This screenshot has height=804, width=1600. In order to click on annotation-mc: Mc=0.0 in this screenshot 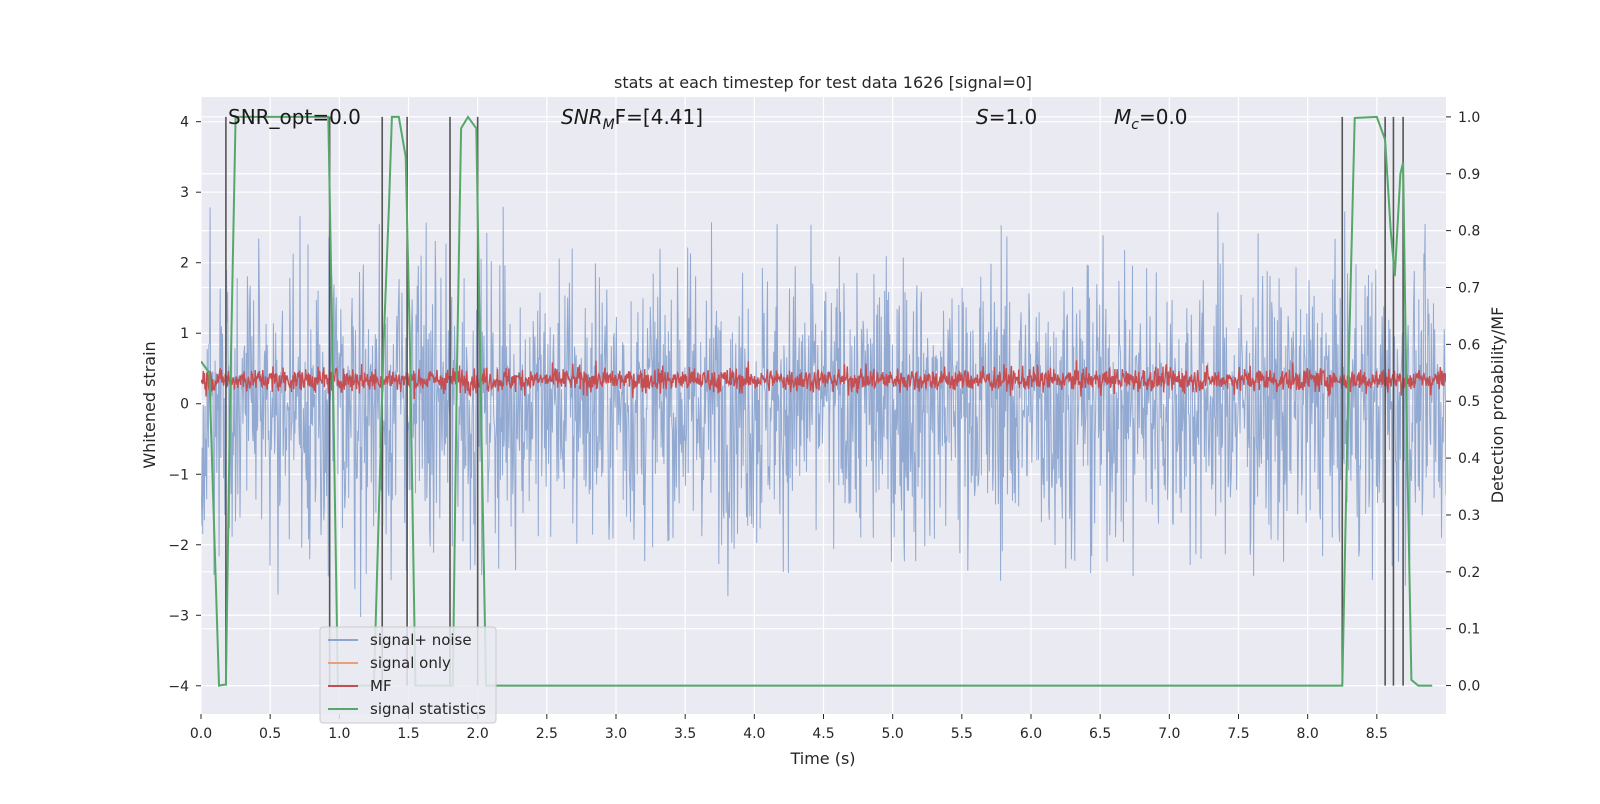, I will do `click(1151, 119)`.